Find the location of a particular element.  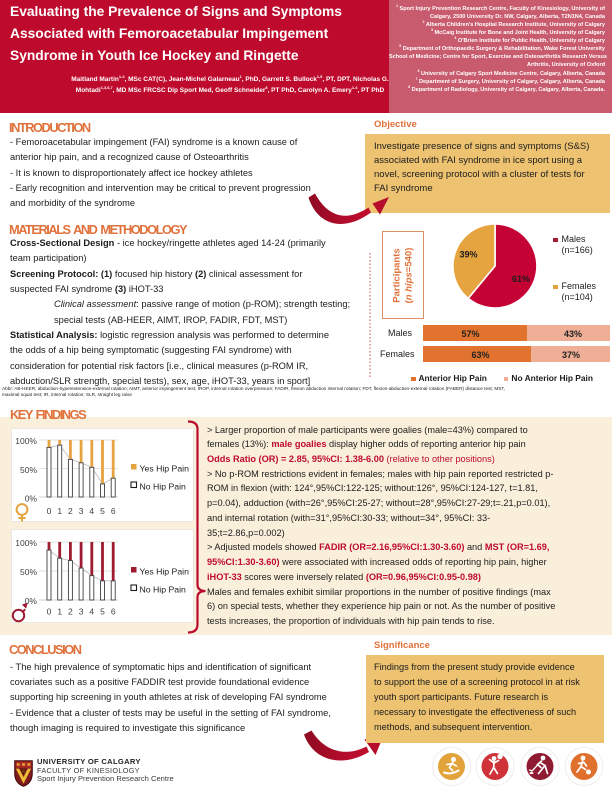

svg-text: 61% is located at coordinates (521, 279).